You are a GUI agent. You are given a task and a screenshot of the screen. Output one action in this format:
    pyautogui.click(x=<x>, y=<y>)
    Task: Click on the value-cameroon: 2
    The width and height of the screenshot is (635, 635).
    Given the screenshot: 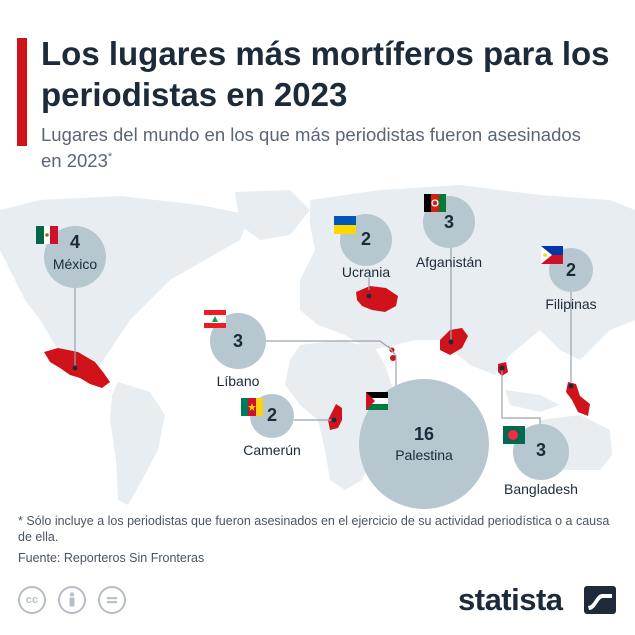 What is the action you would take?
    pyautogui.click(x=271, y=415)
    